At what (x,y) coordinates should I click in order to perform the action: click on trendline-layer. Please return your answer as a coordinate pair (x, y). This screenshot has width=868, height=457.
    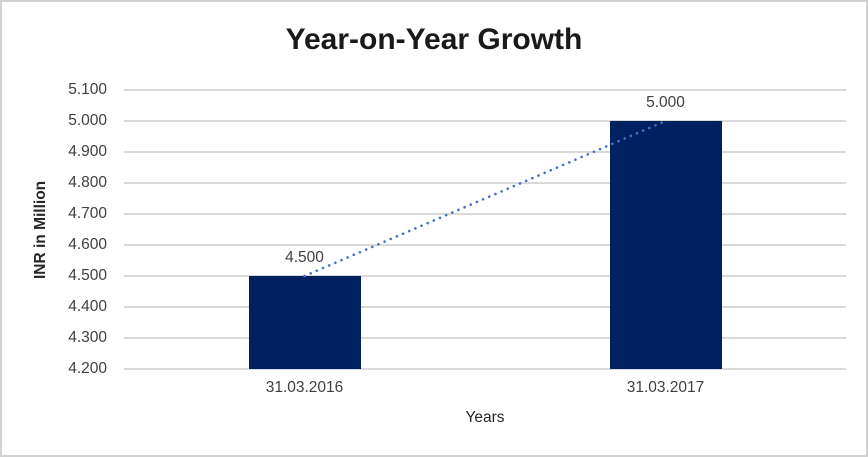
    Looking at the image, I should click on (485, 198).